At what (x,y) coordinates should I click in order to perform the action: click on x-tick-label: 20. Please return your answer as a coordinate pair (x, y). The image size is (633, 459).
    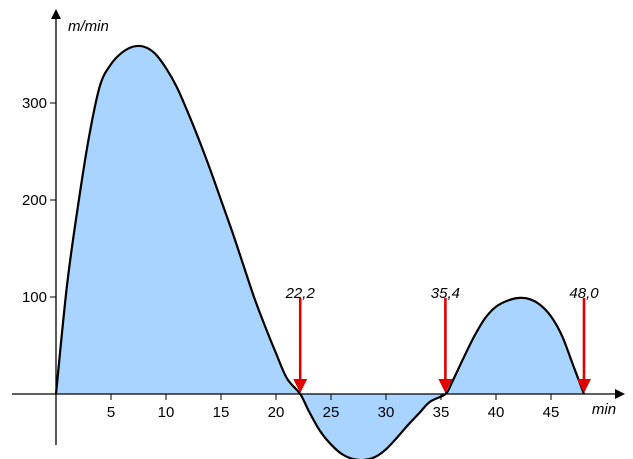
    Looking at the image, I should click on (276, 412).